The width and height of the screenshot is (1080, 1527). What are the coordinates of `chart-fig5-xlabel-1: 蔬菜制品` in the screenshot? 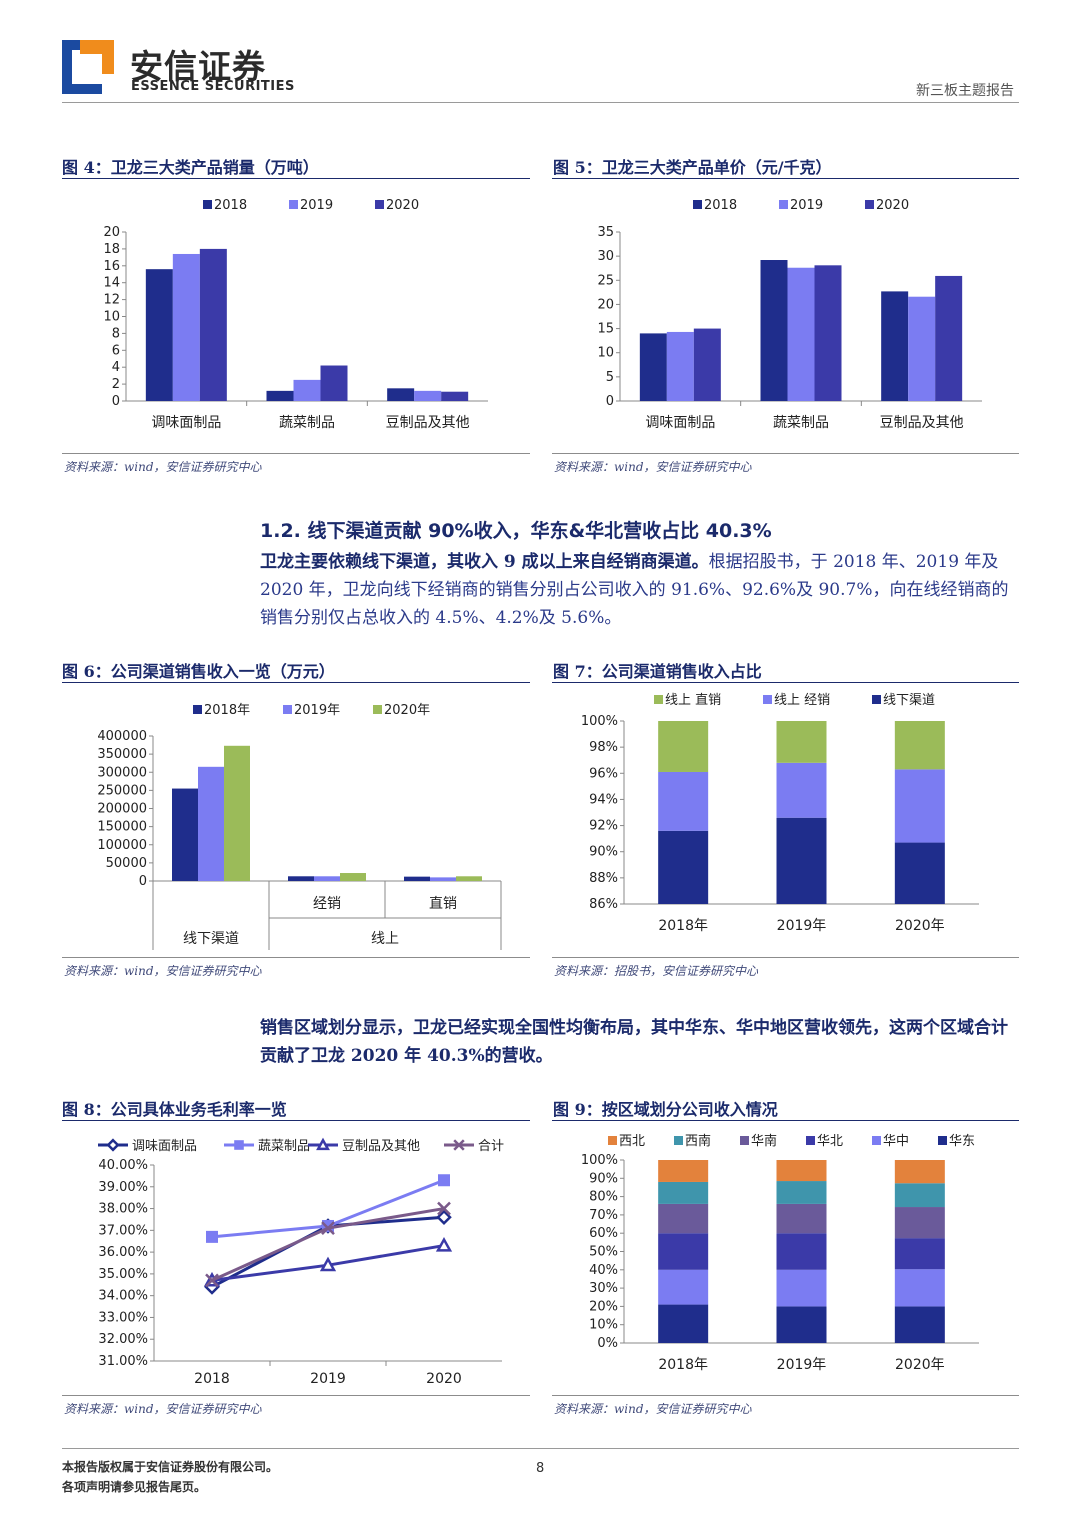 It's located at (801, 423).